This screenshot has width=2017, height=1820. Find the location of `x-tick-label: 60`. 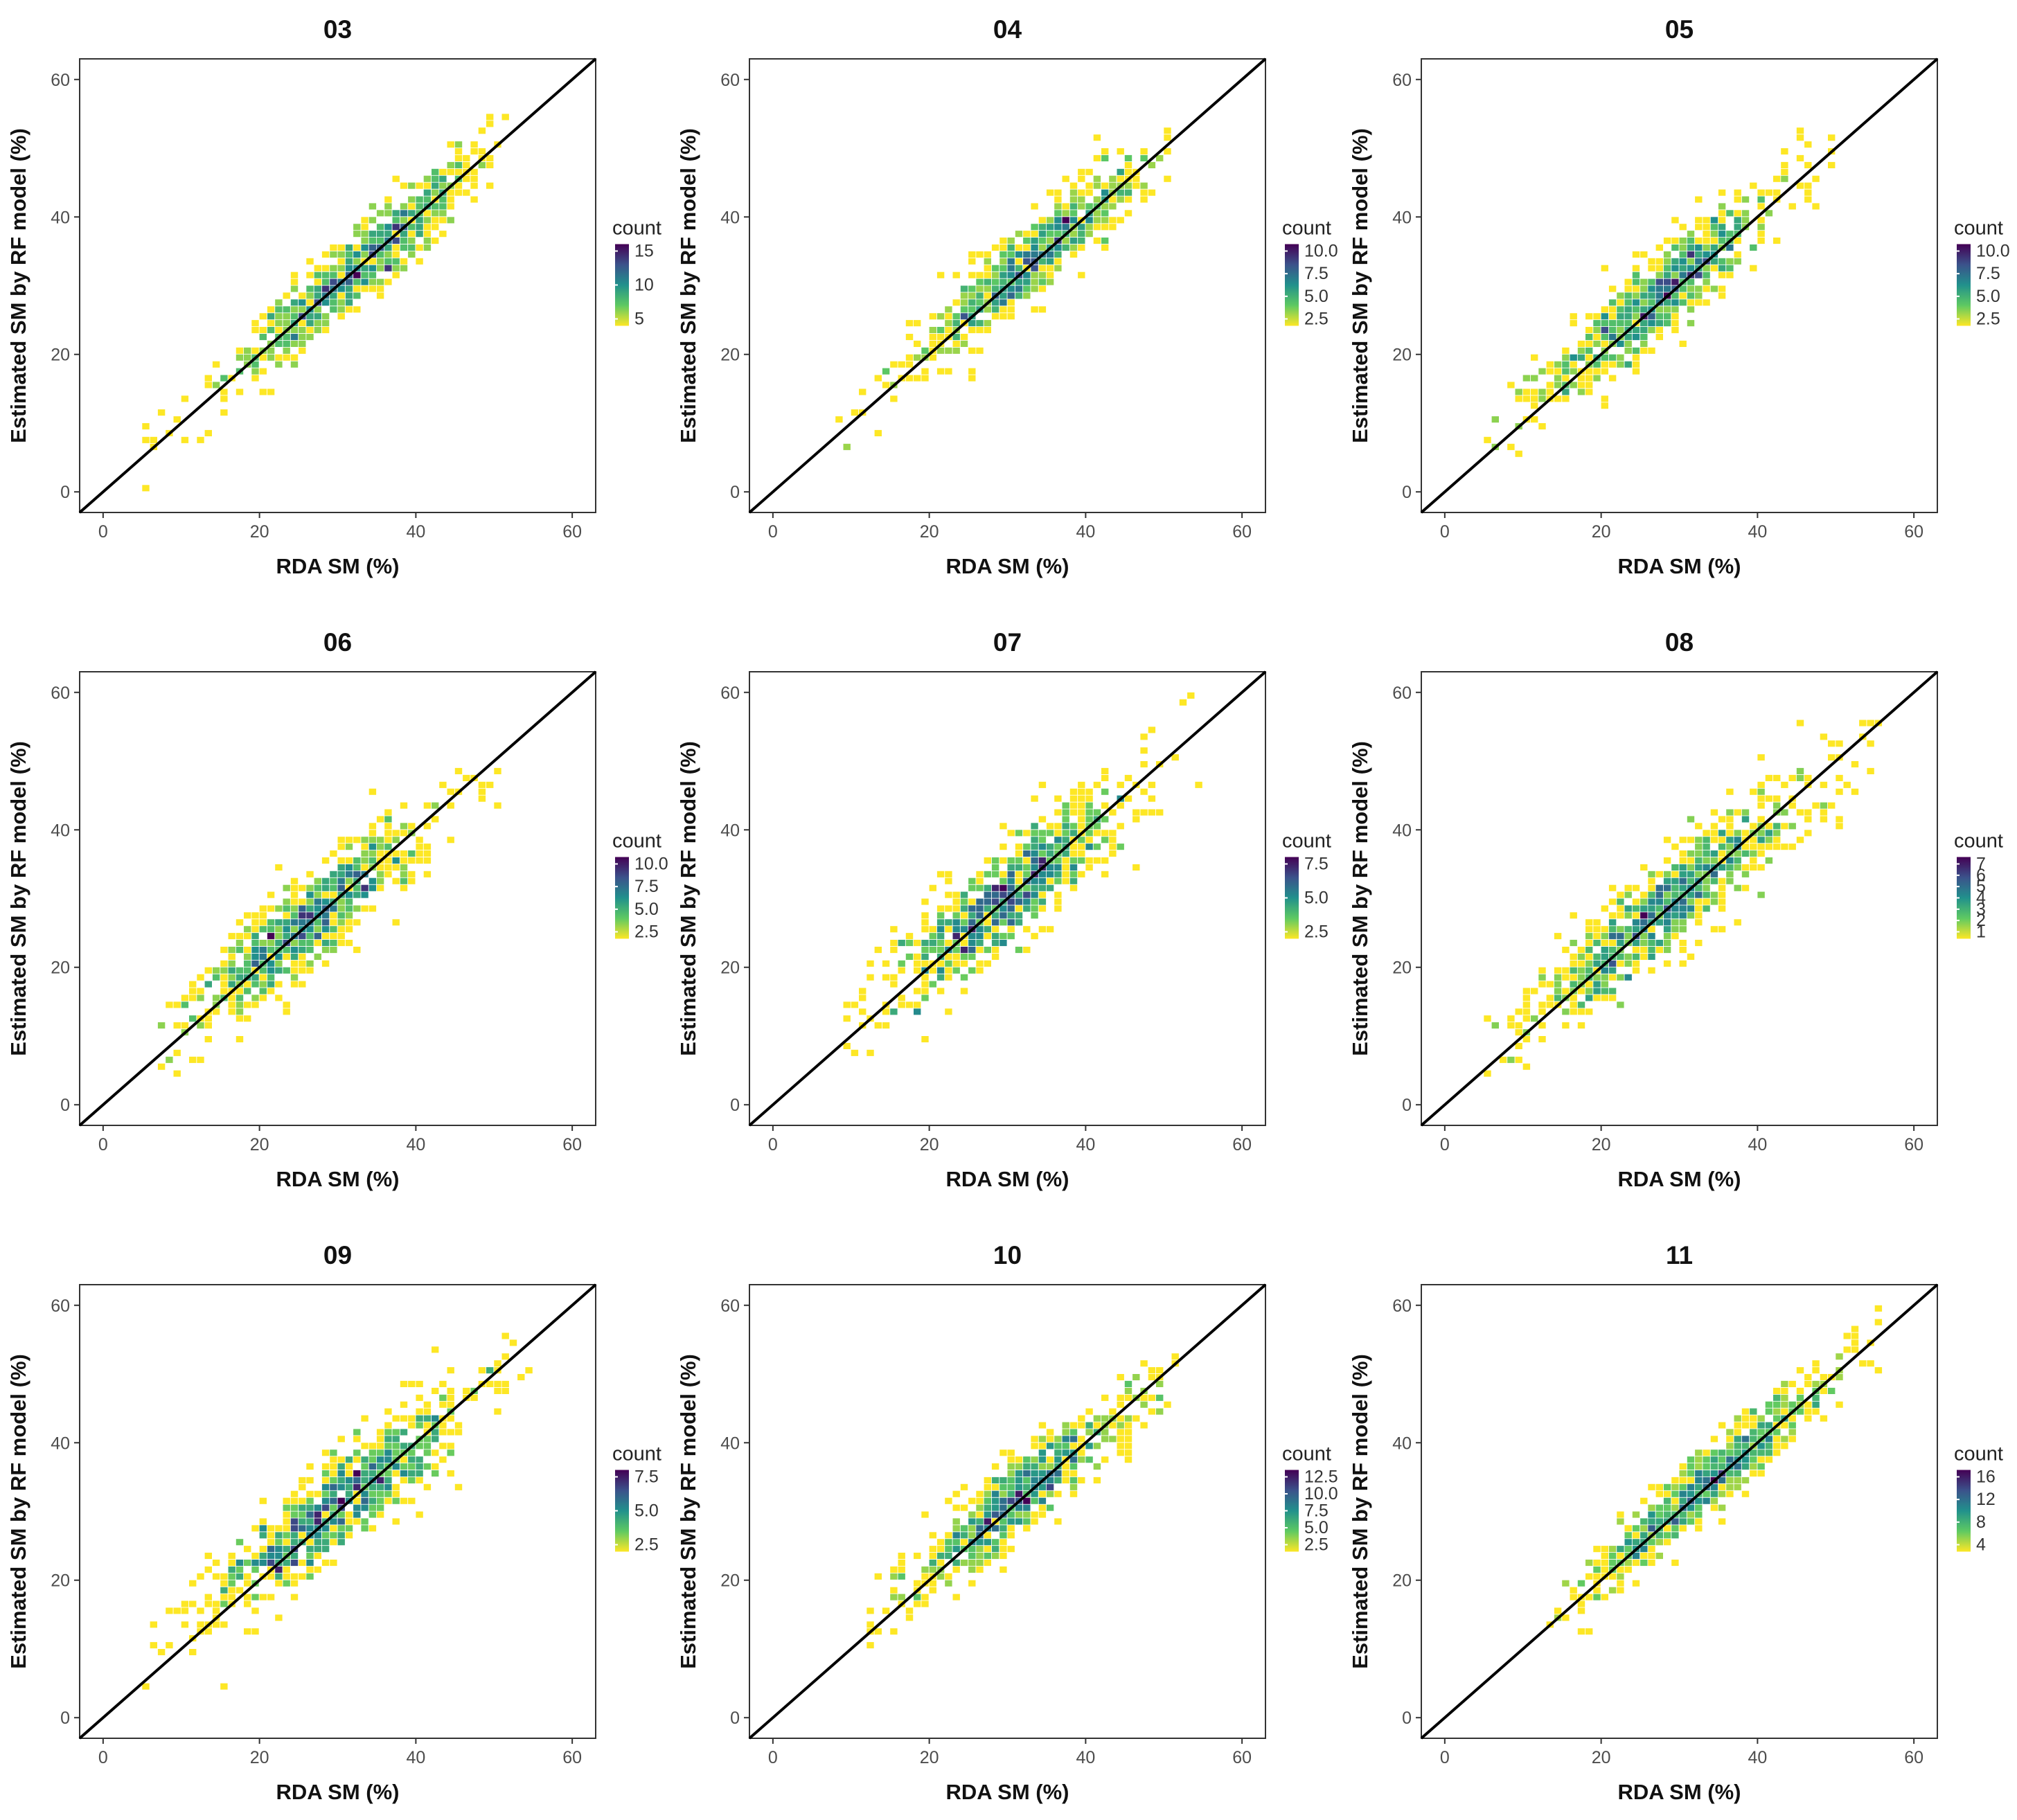

x-tick-label: 60 is located at coordinates (1242, 532).